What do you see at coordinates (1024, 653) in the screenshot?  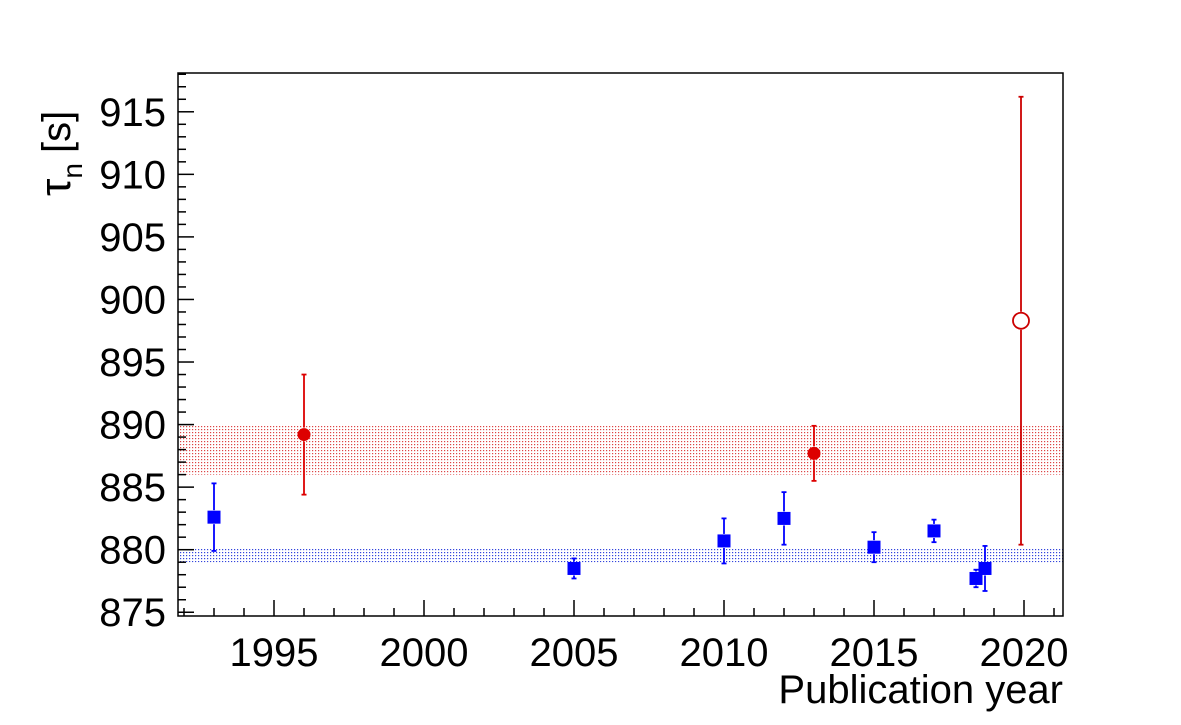 I see `x-tick-label: 2020` at bounding box center [1024, 653].